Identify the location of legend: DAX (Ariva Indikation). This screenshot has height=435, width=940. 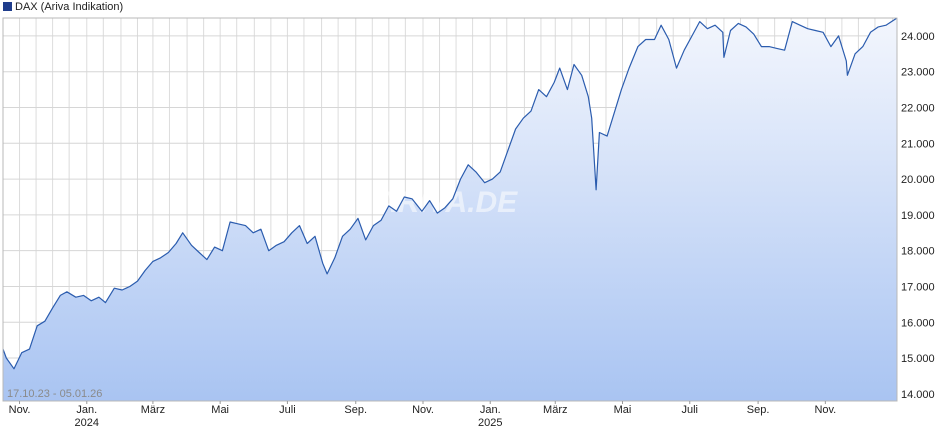
(63, 7).